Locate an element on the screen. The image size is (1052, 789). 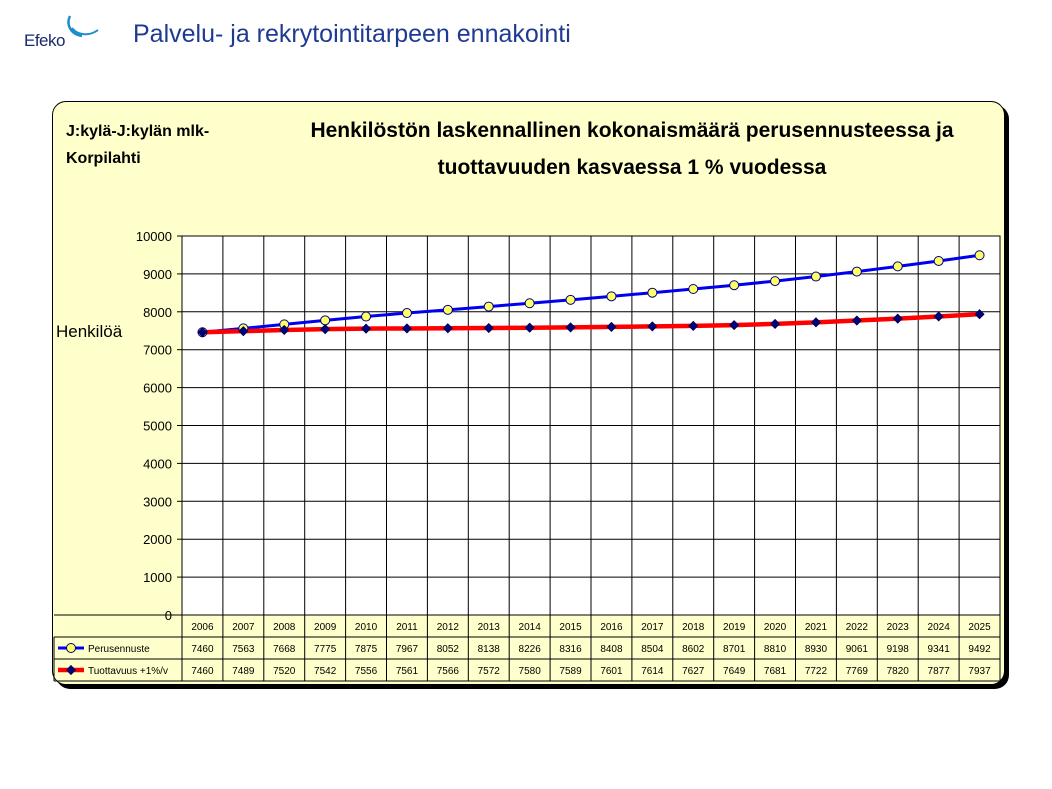
y-tick-label: 3000 is located at coordinates (157, 501).